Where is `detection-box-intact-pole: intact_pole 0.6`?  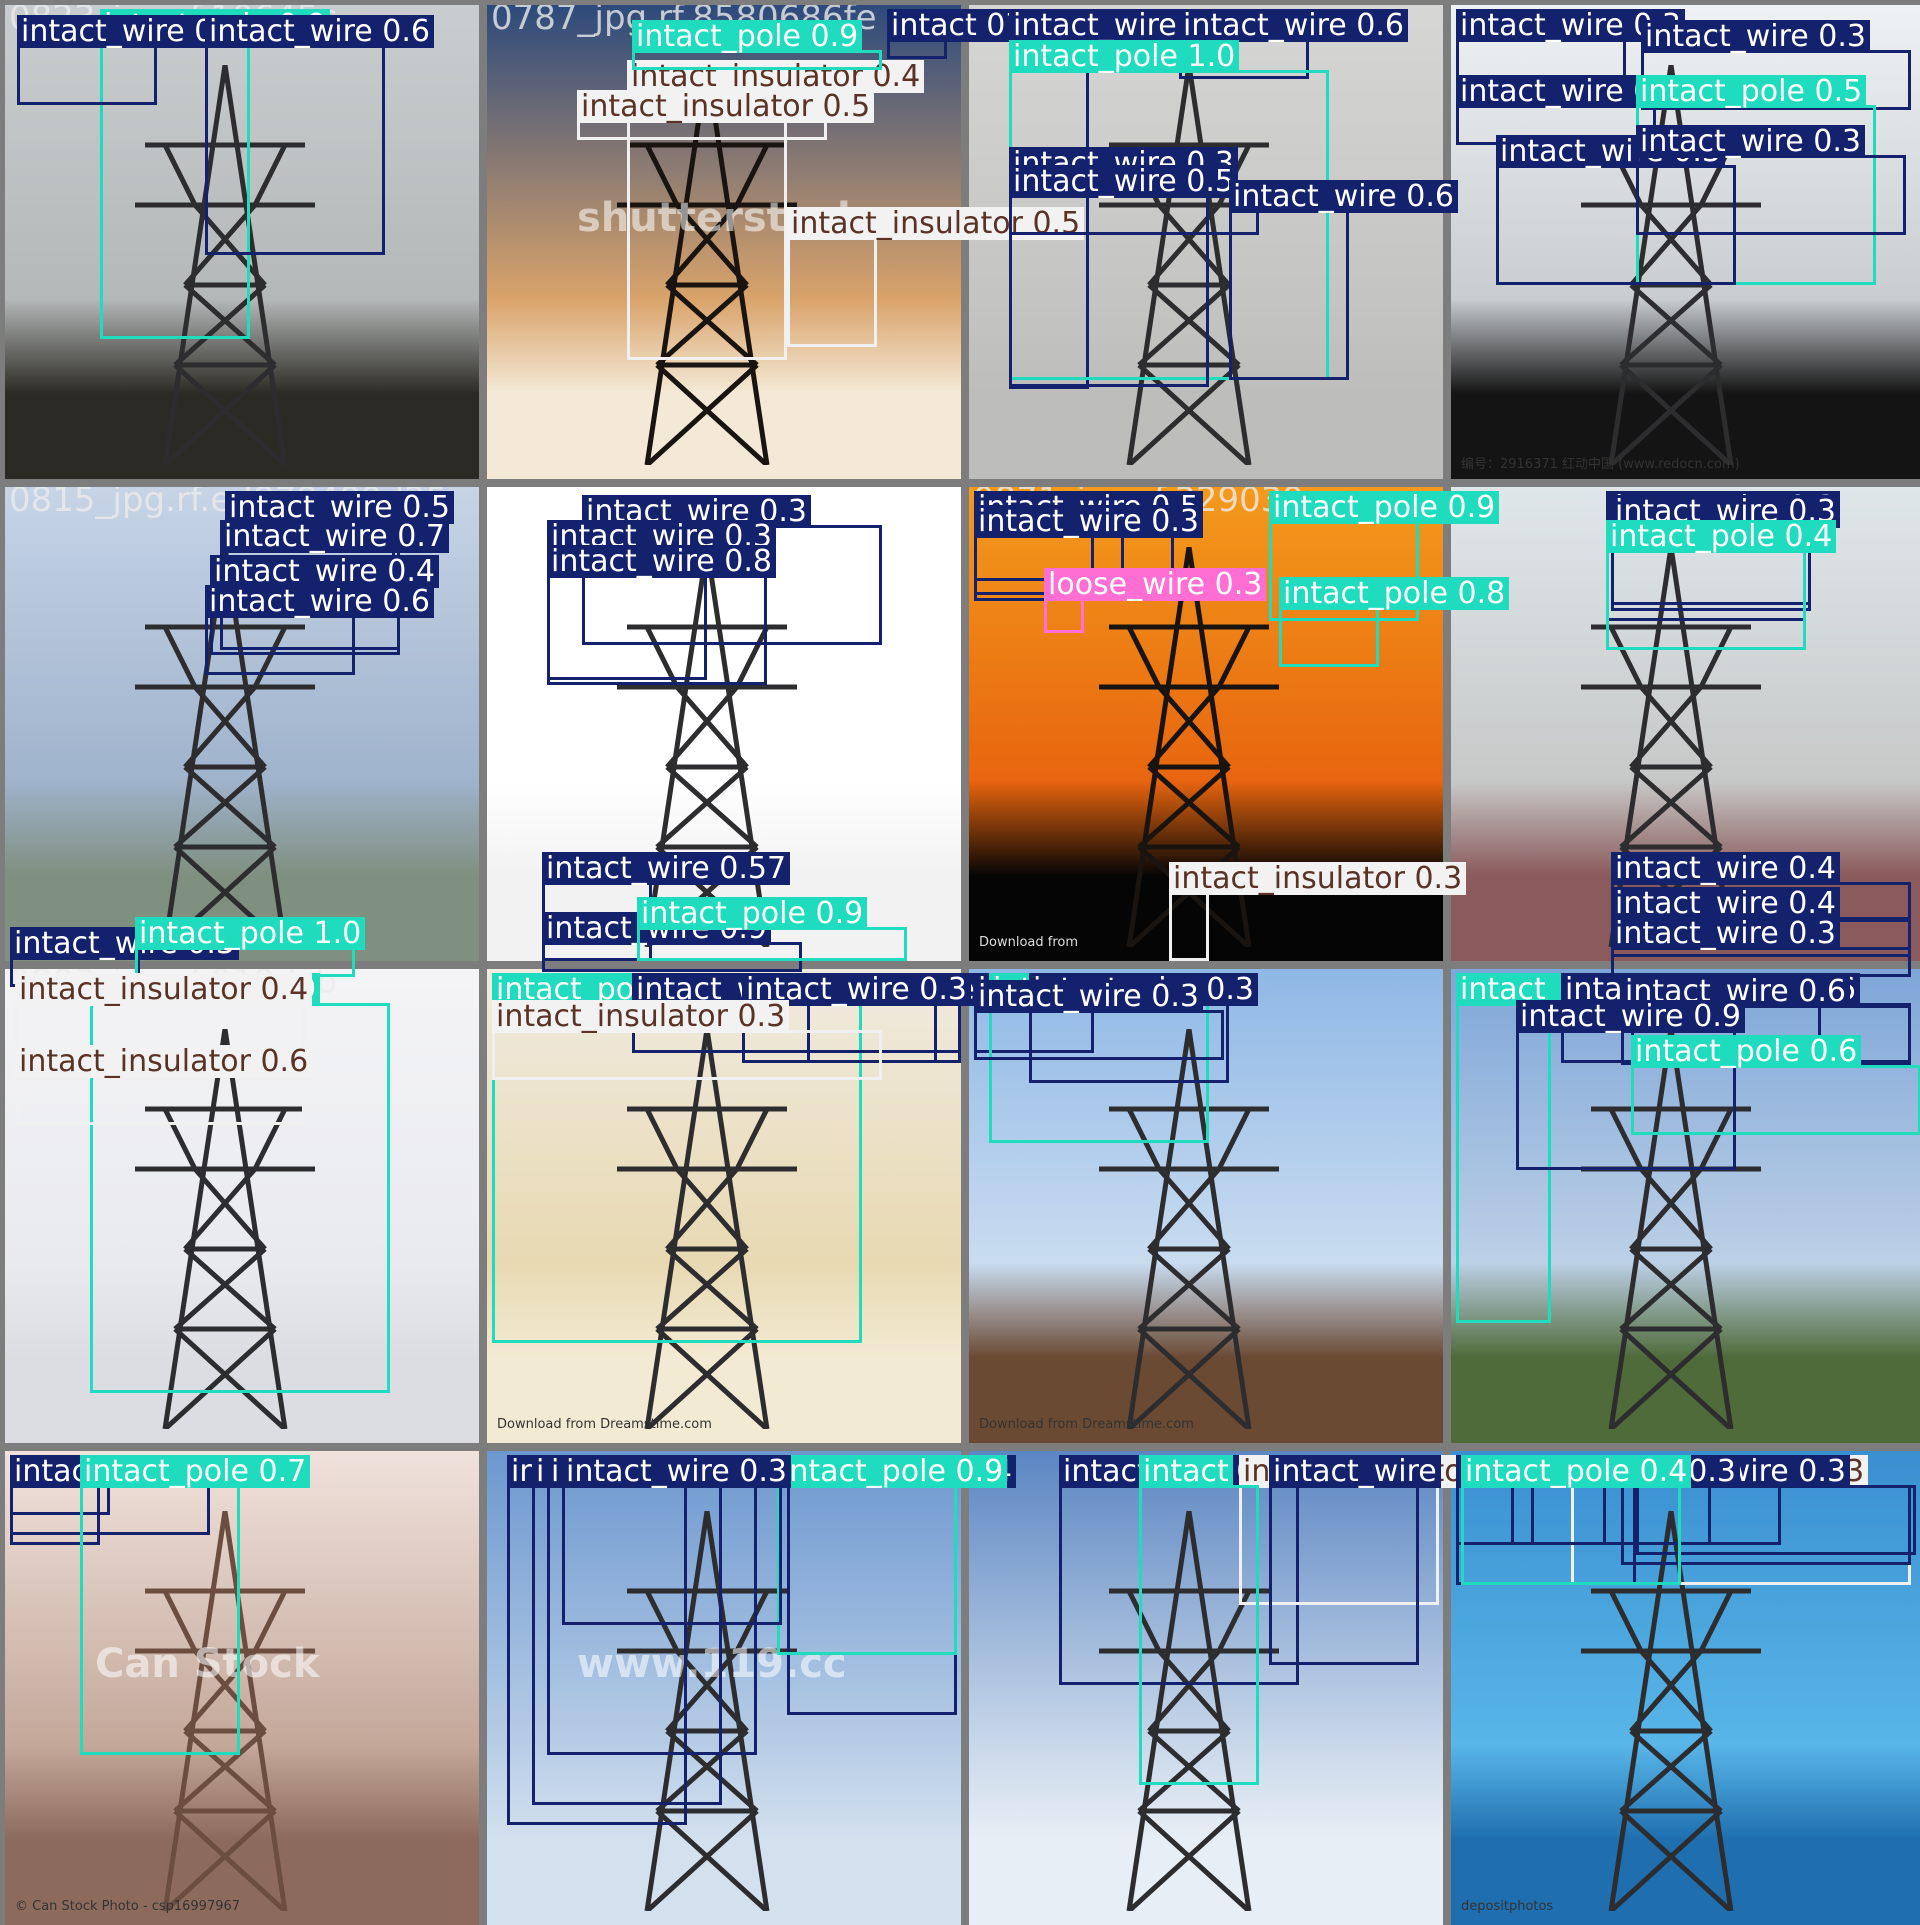
detection-box-intact-pole: intact_pole 0.6 is located at coordinates (1775, 1085).